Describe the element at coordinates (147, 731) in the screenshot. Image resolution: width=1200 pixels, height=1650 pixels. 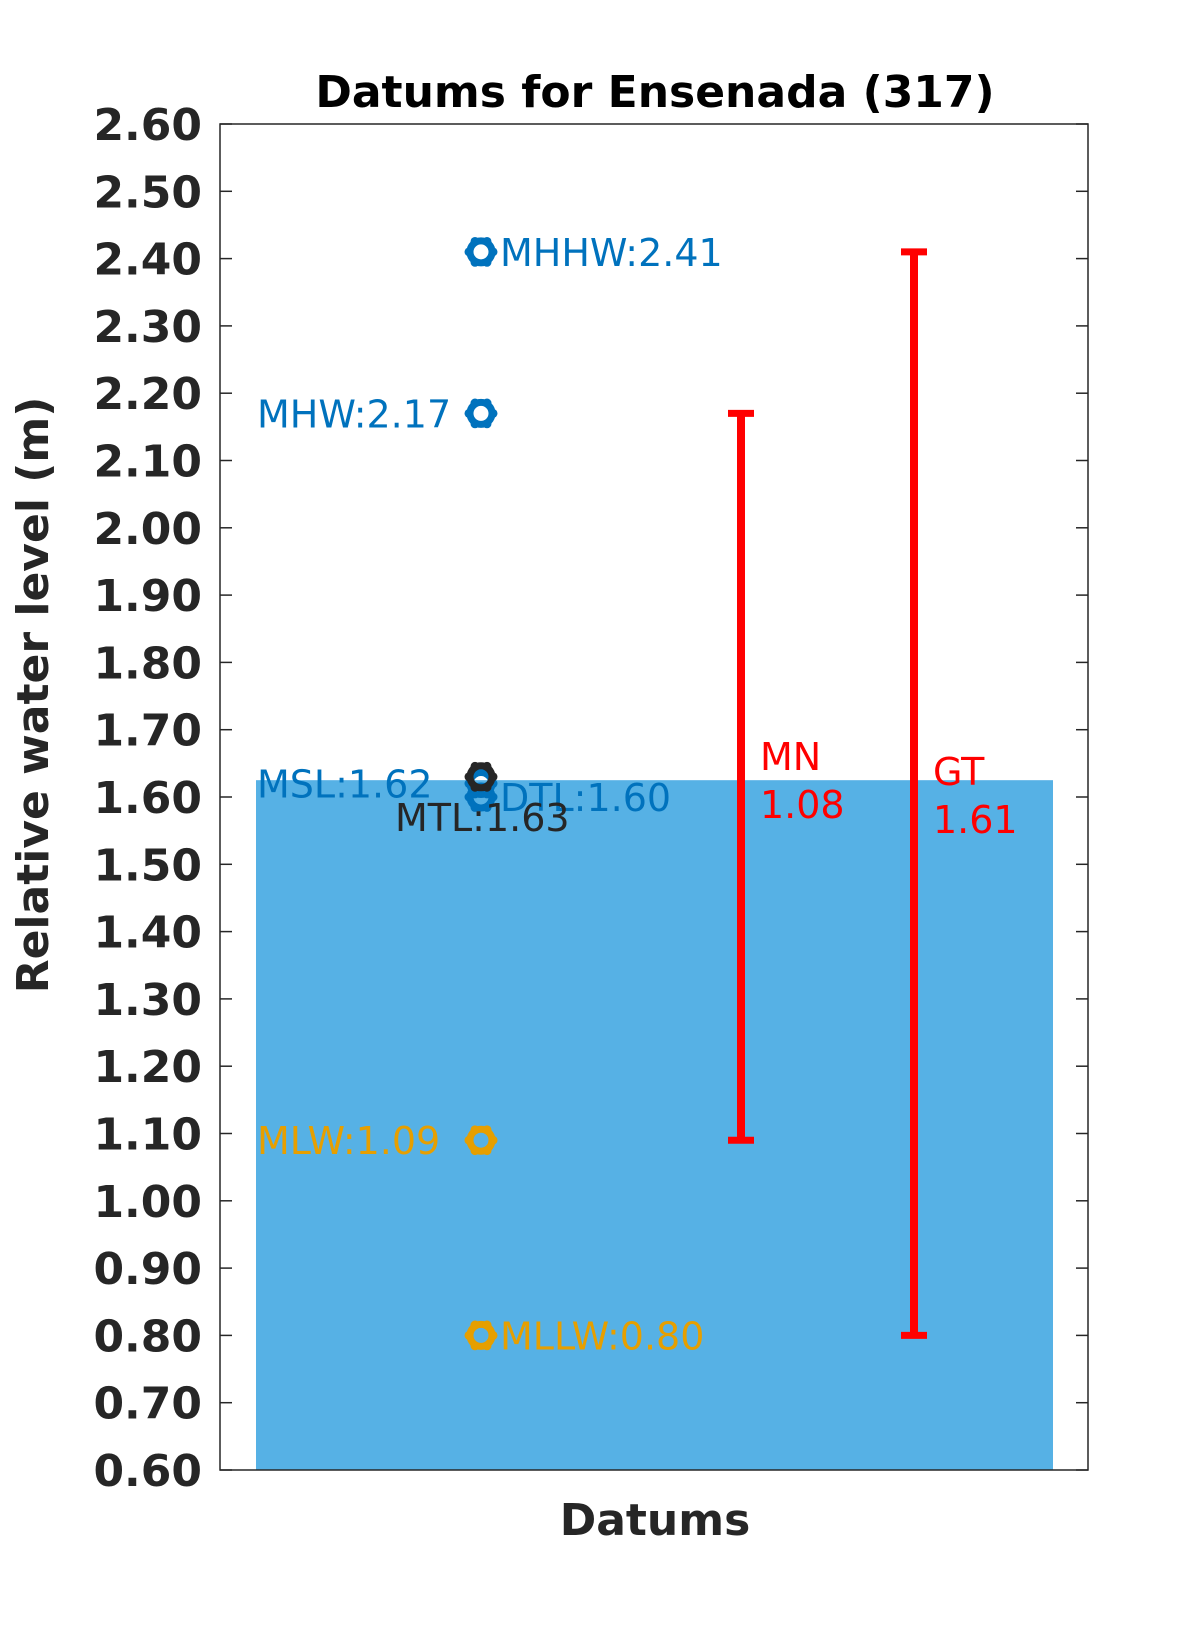
I see `y-tick-label: 1.70` at that location.